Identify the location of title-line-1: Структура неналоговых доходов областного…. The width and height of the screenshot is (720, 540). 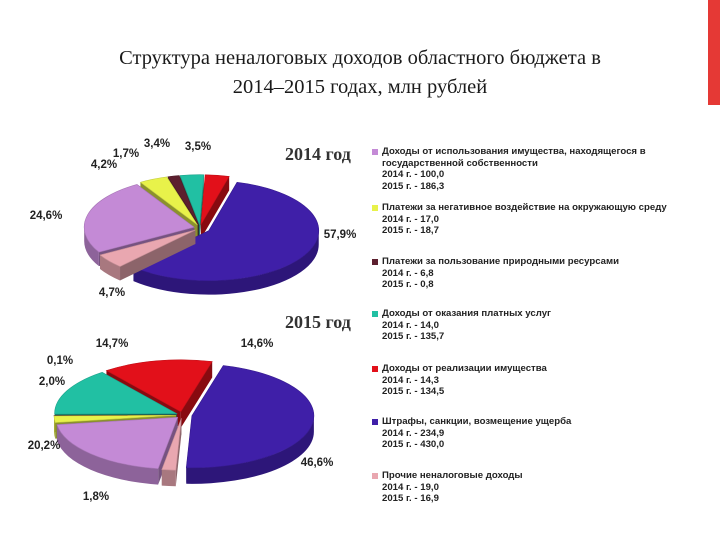
(360, 58).